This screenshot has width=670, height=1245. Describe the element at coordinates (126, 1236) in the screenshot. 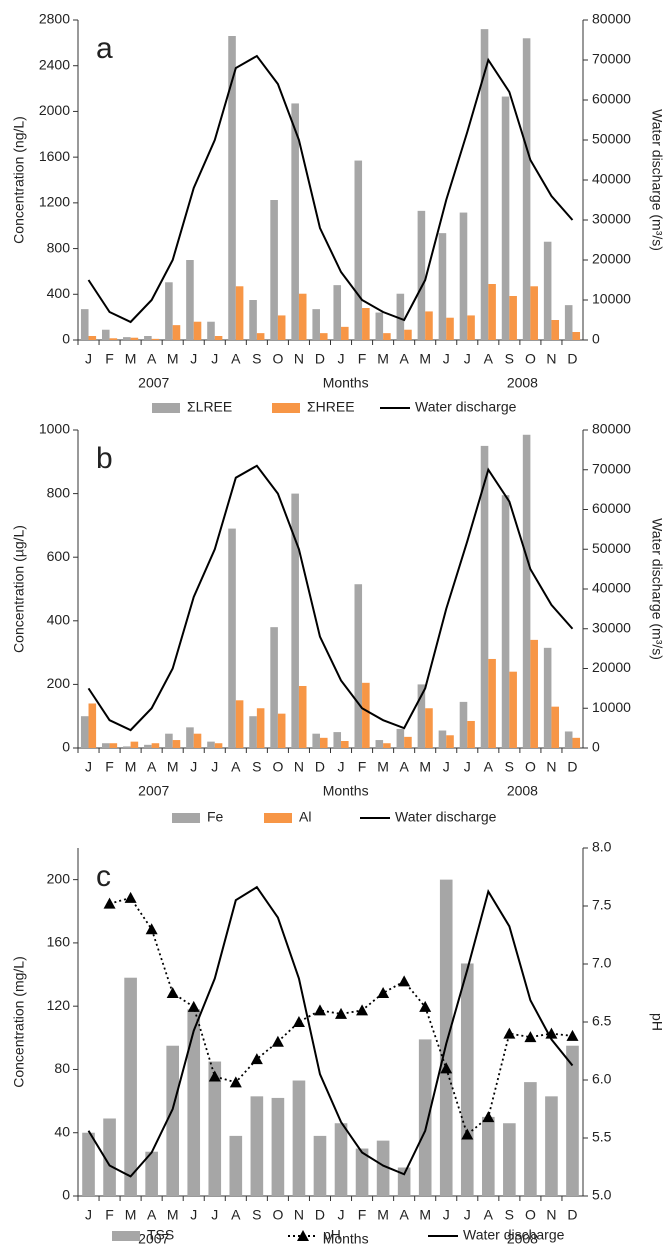

I see `legend-swatch` at that location.